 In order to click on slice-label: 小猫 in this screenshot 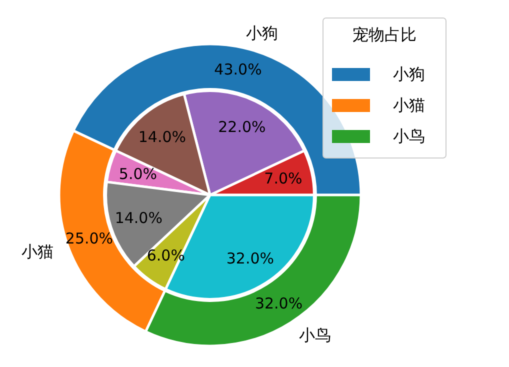, I will do `click(38, 251)`.